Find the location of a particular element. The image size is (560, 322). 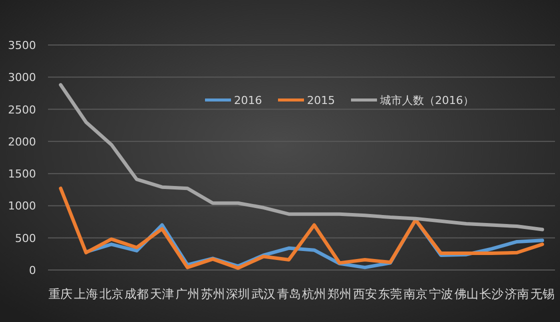

x-tick-label: 青岛 is located at coordinates (288, 294).